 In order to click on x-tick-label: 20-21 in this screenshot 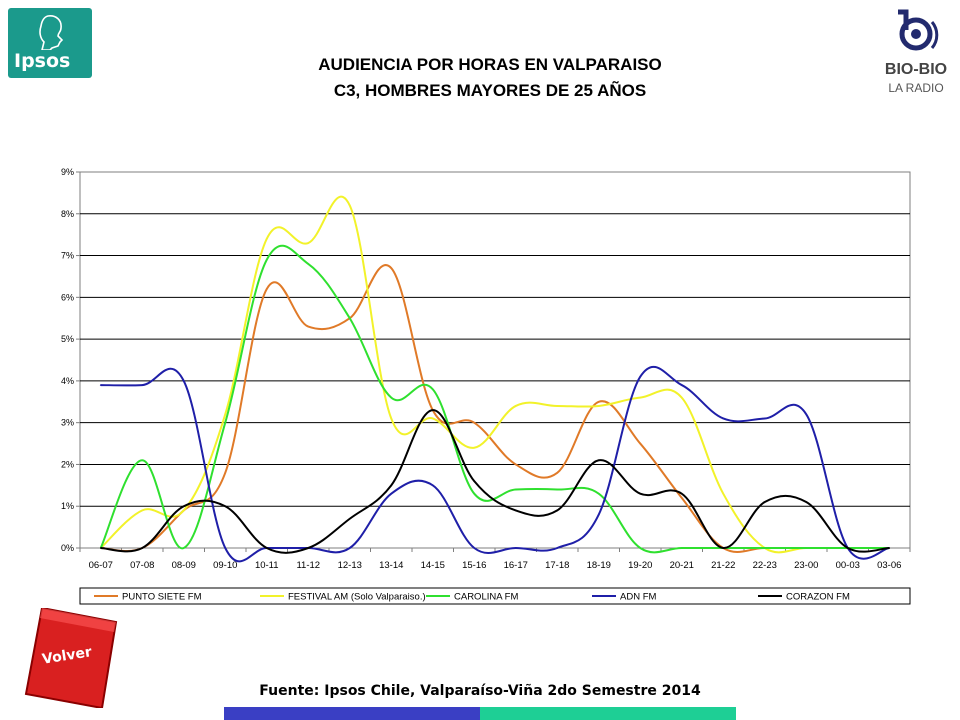, I will do `click(682, 565)`.